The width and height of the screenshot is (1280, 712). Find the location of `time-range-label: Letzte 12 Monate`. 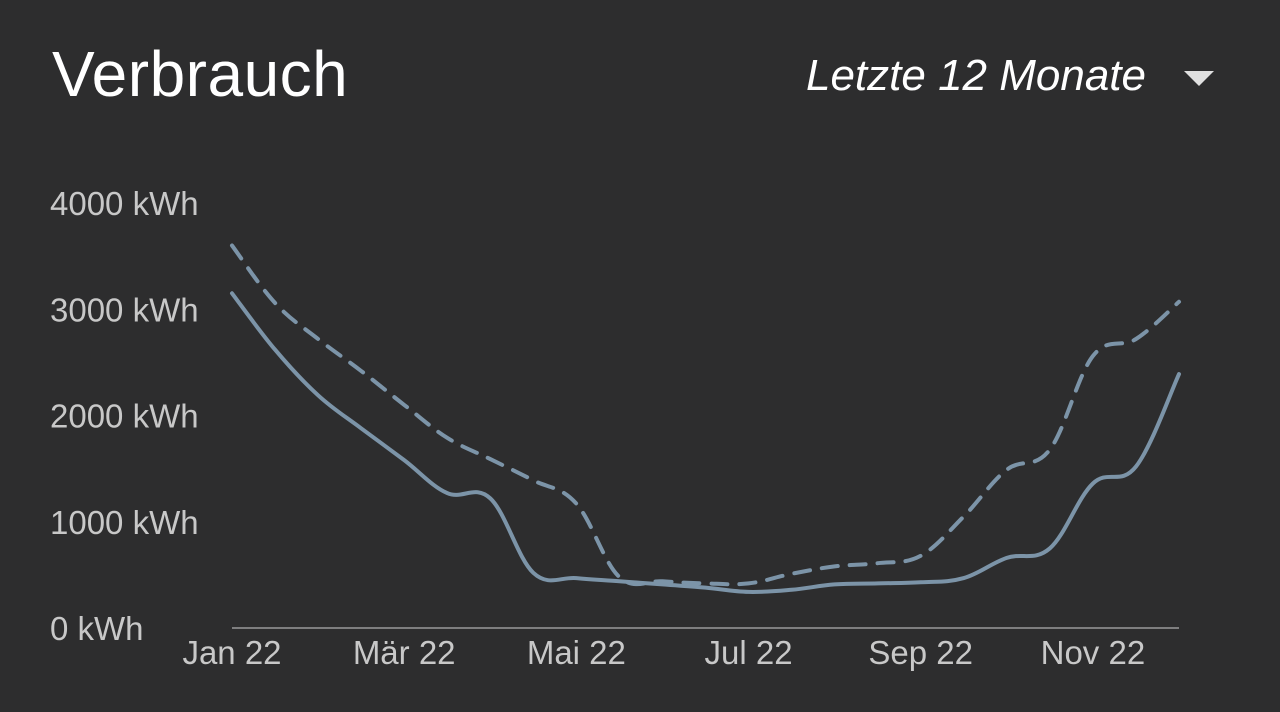

time-range-label: Letzte 12 Monate is located at coordinates (975, 75).